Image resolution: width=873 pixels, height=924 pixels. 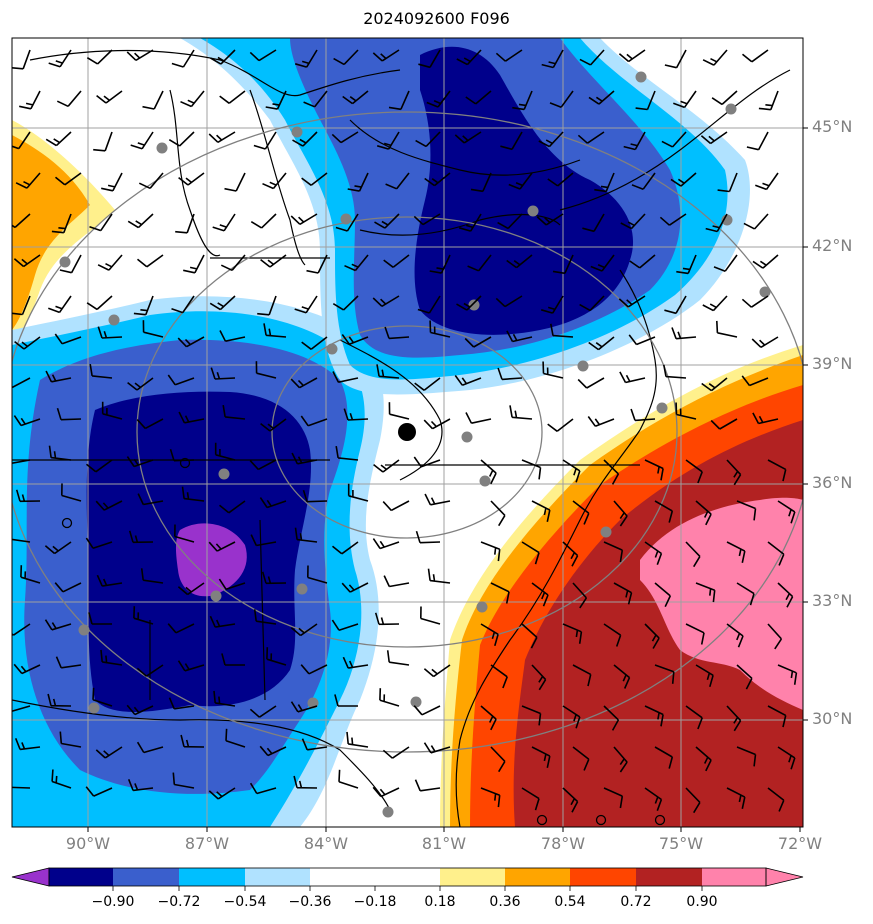 I want to click on lat-label: 45°N, so click(x=832, y=126).